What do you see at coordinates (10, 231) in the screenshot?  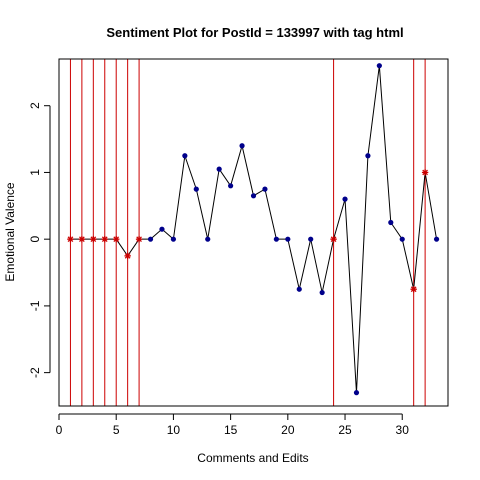 I see `y-axis-label: Emotional Valence` at bounding box center [10, 231].